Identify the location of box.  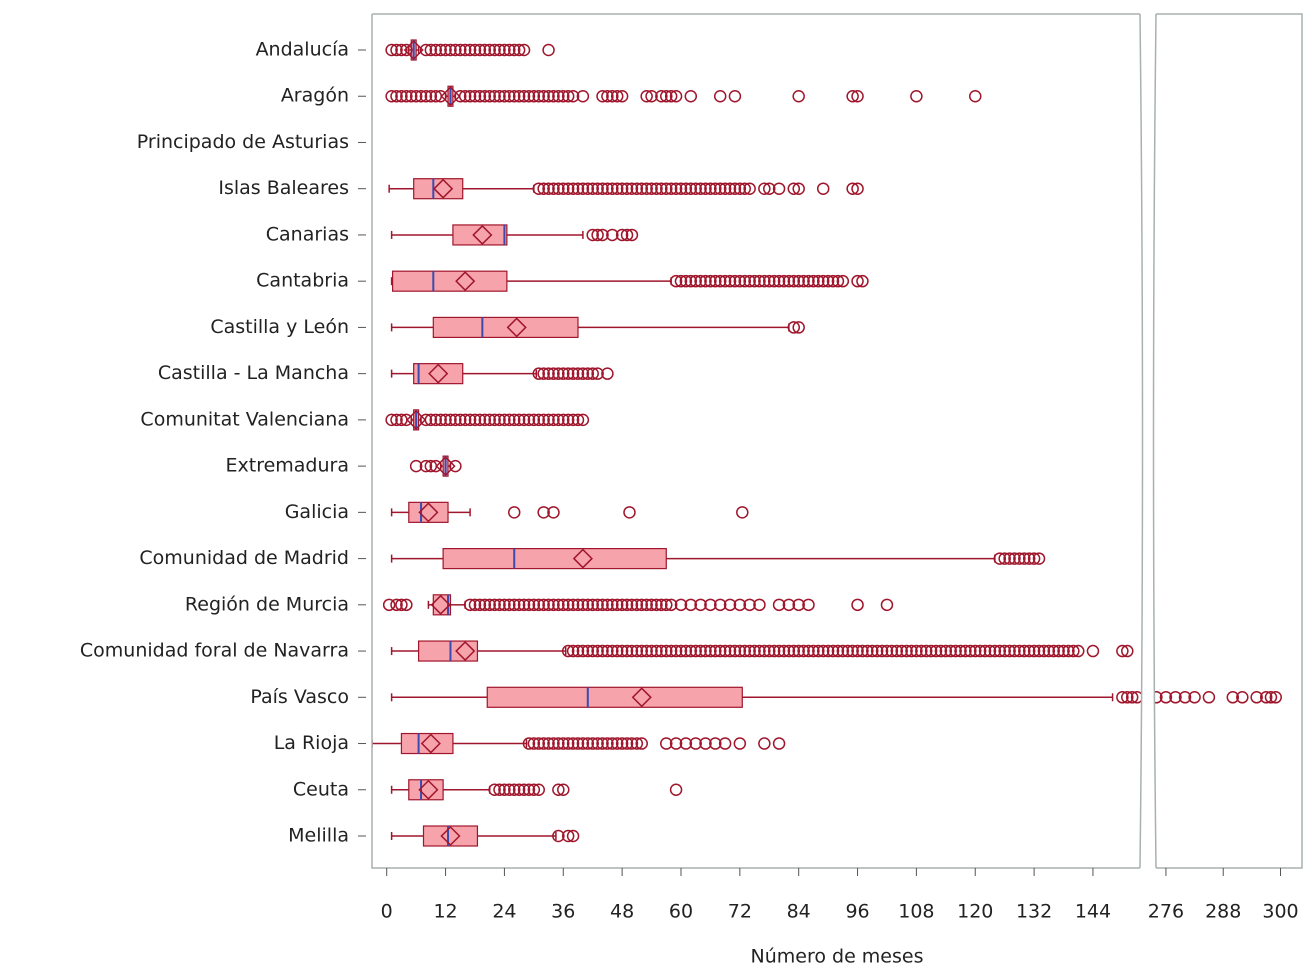
(438, 374).